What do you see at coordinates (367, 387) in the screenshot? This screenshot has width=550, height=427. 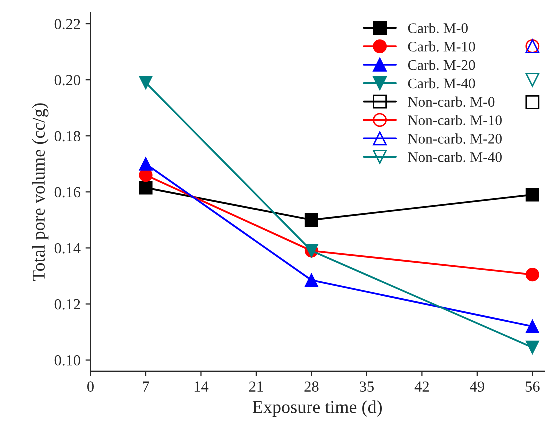 I see `x-tick-label: 35` at bounding box center [367, 387].